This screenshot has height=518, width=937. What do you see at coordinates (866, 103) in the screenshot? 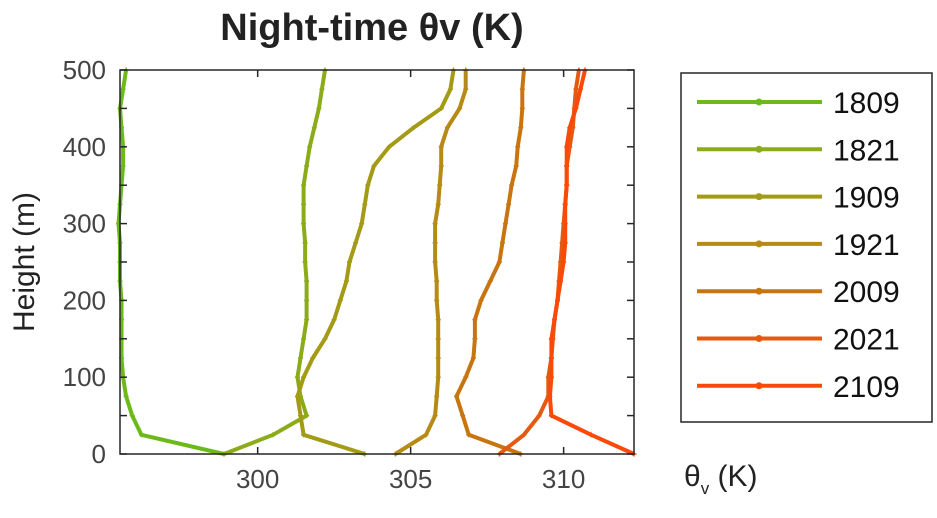
I see `legend-label: 1809` at bounding box center [866, 103].